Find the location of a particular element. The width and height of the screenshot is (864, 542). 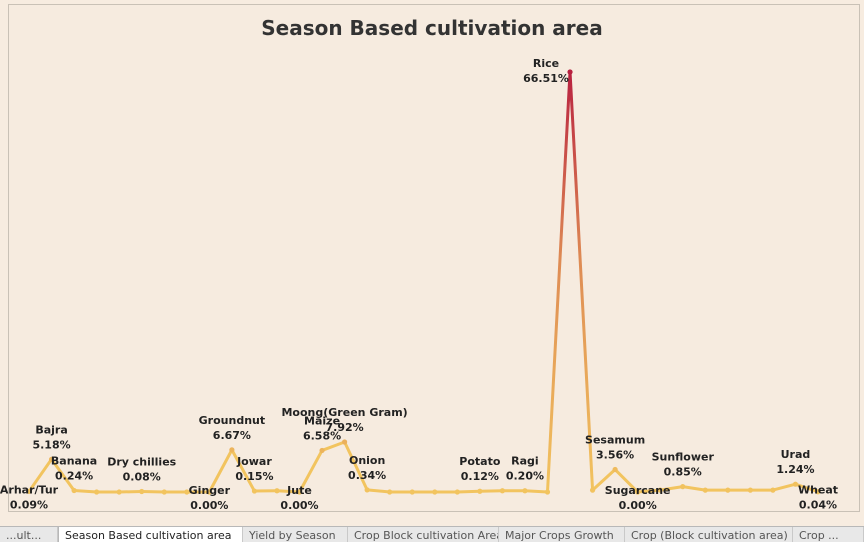

data-label-name: Jute is located at coordinates (299, 490).